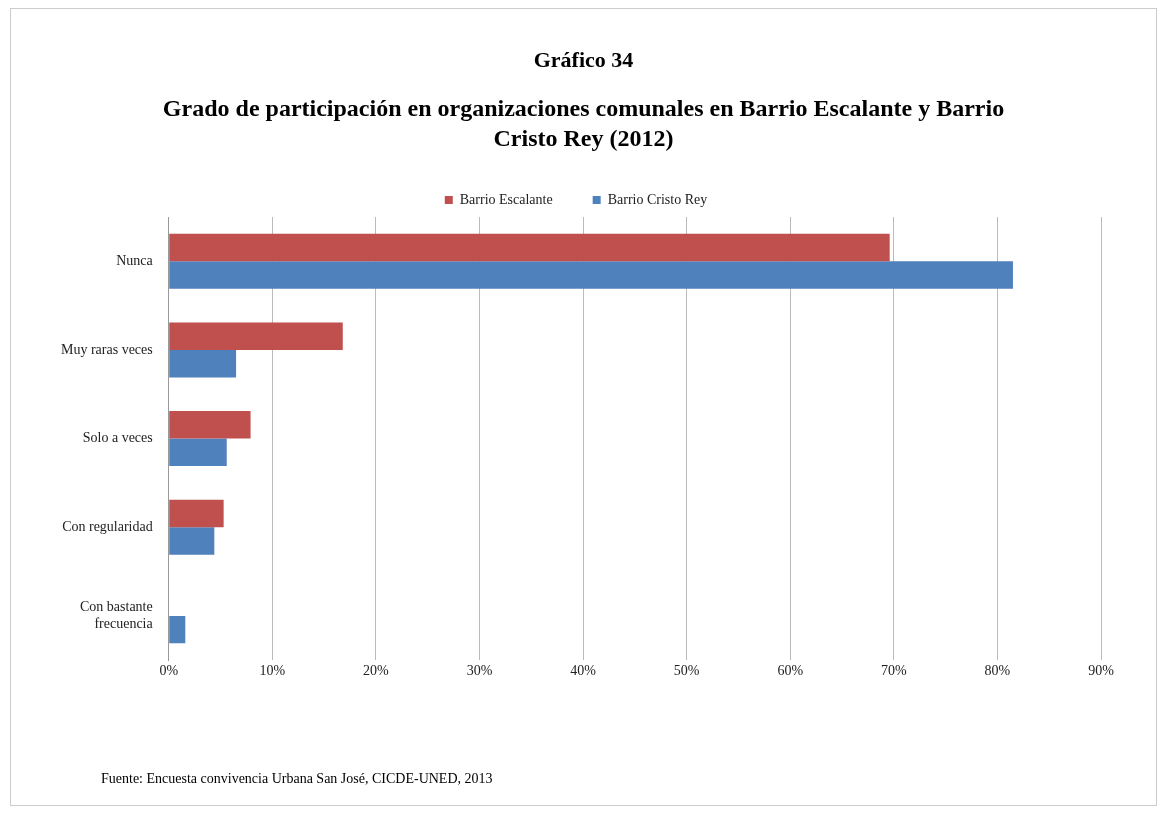 This screenshot has height=816, width=1165. Describe the element at coordinates (657, 199) in the screenshot. I see `legend-label: Barrio Cristo Rey` at that location.